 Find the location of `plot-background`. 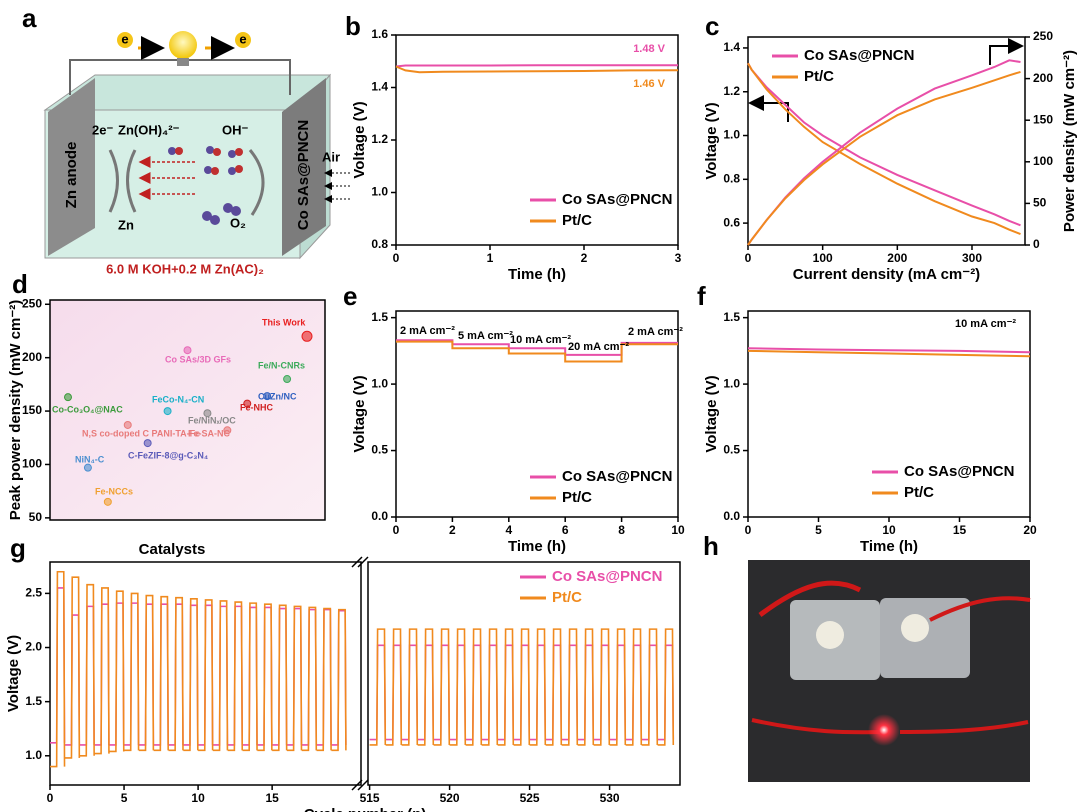

plot-background is located at coordinates (187, 410).